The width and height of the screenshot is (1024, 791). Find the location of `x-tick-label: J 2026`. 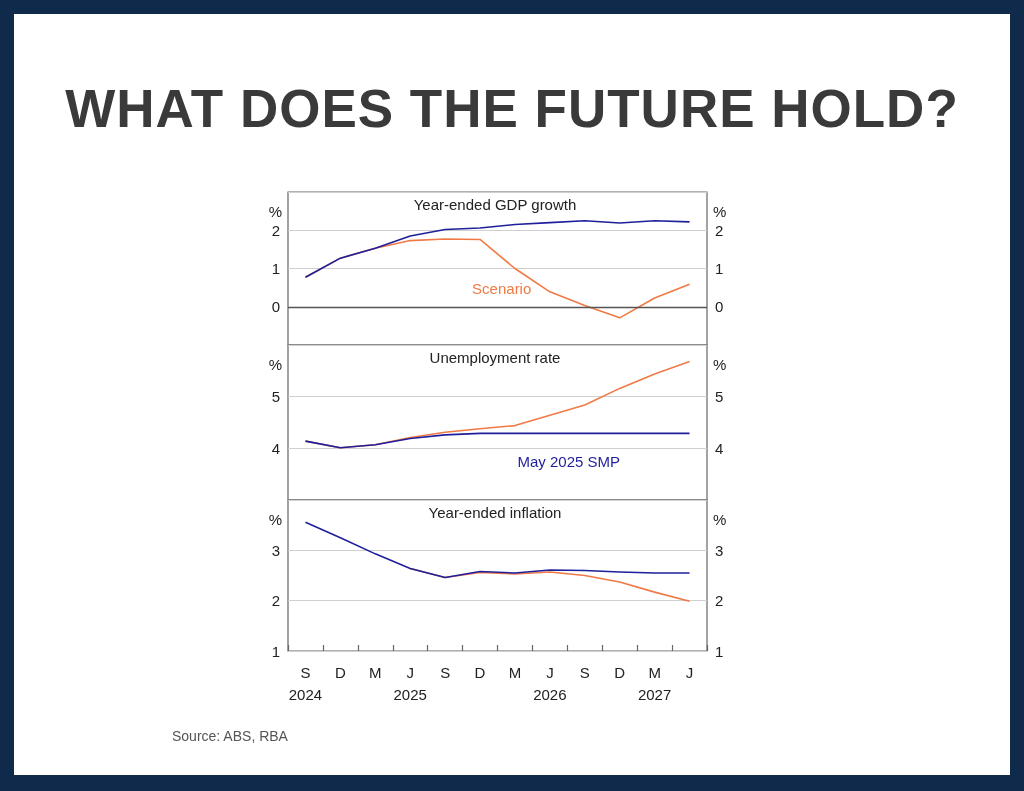

x-tick-label: J 2026 is located at coordinates (550, 683).